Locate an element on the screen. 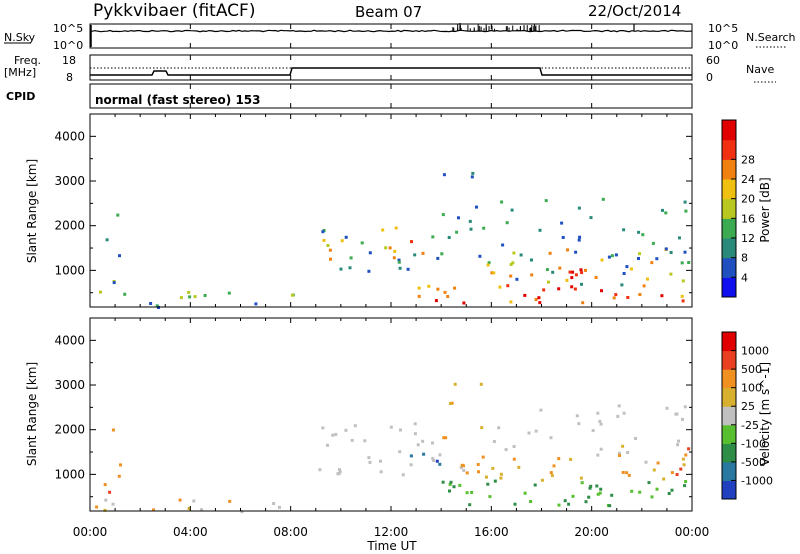 Image resolution: width=800 pixels, height=554 pixels. nave-tick-bottom: 0 is located at coordinates (709, 77).